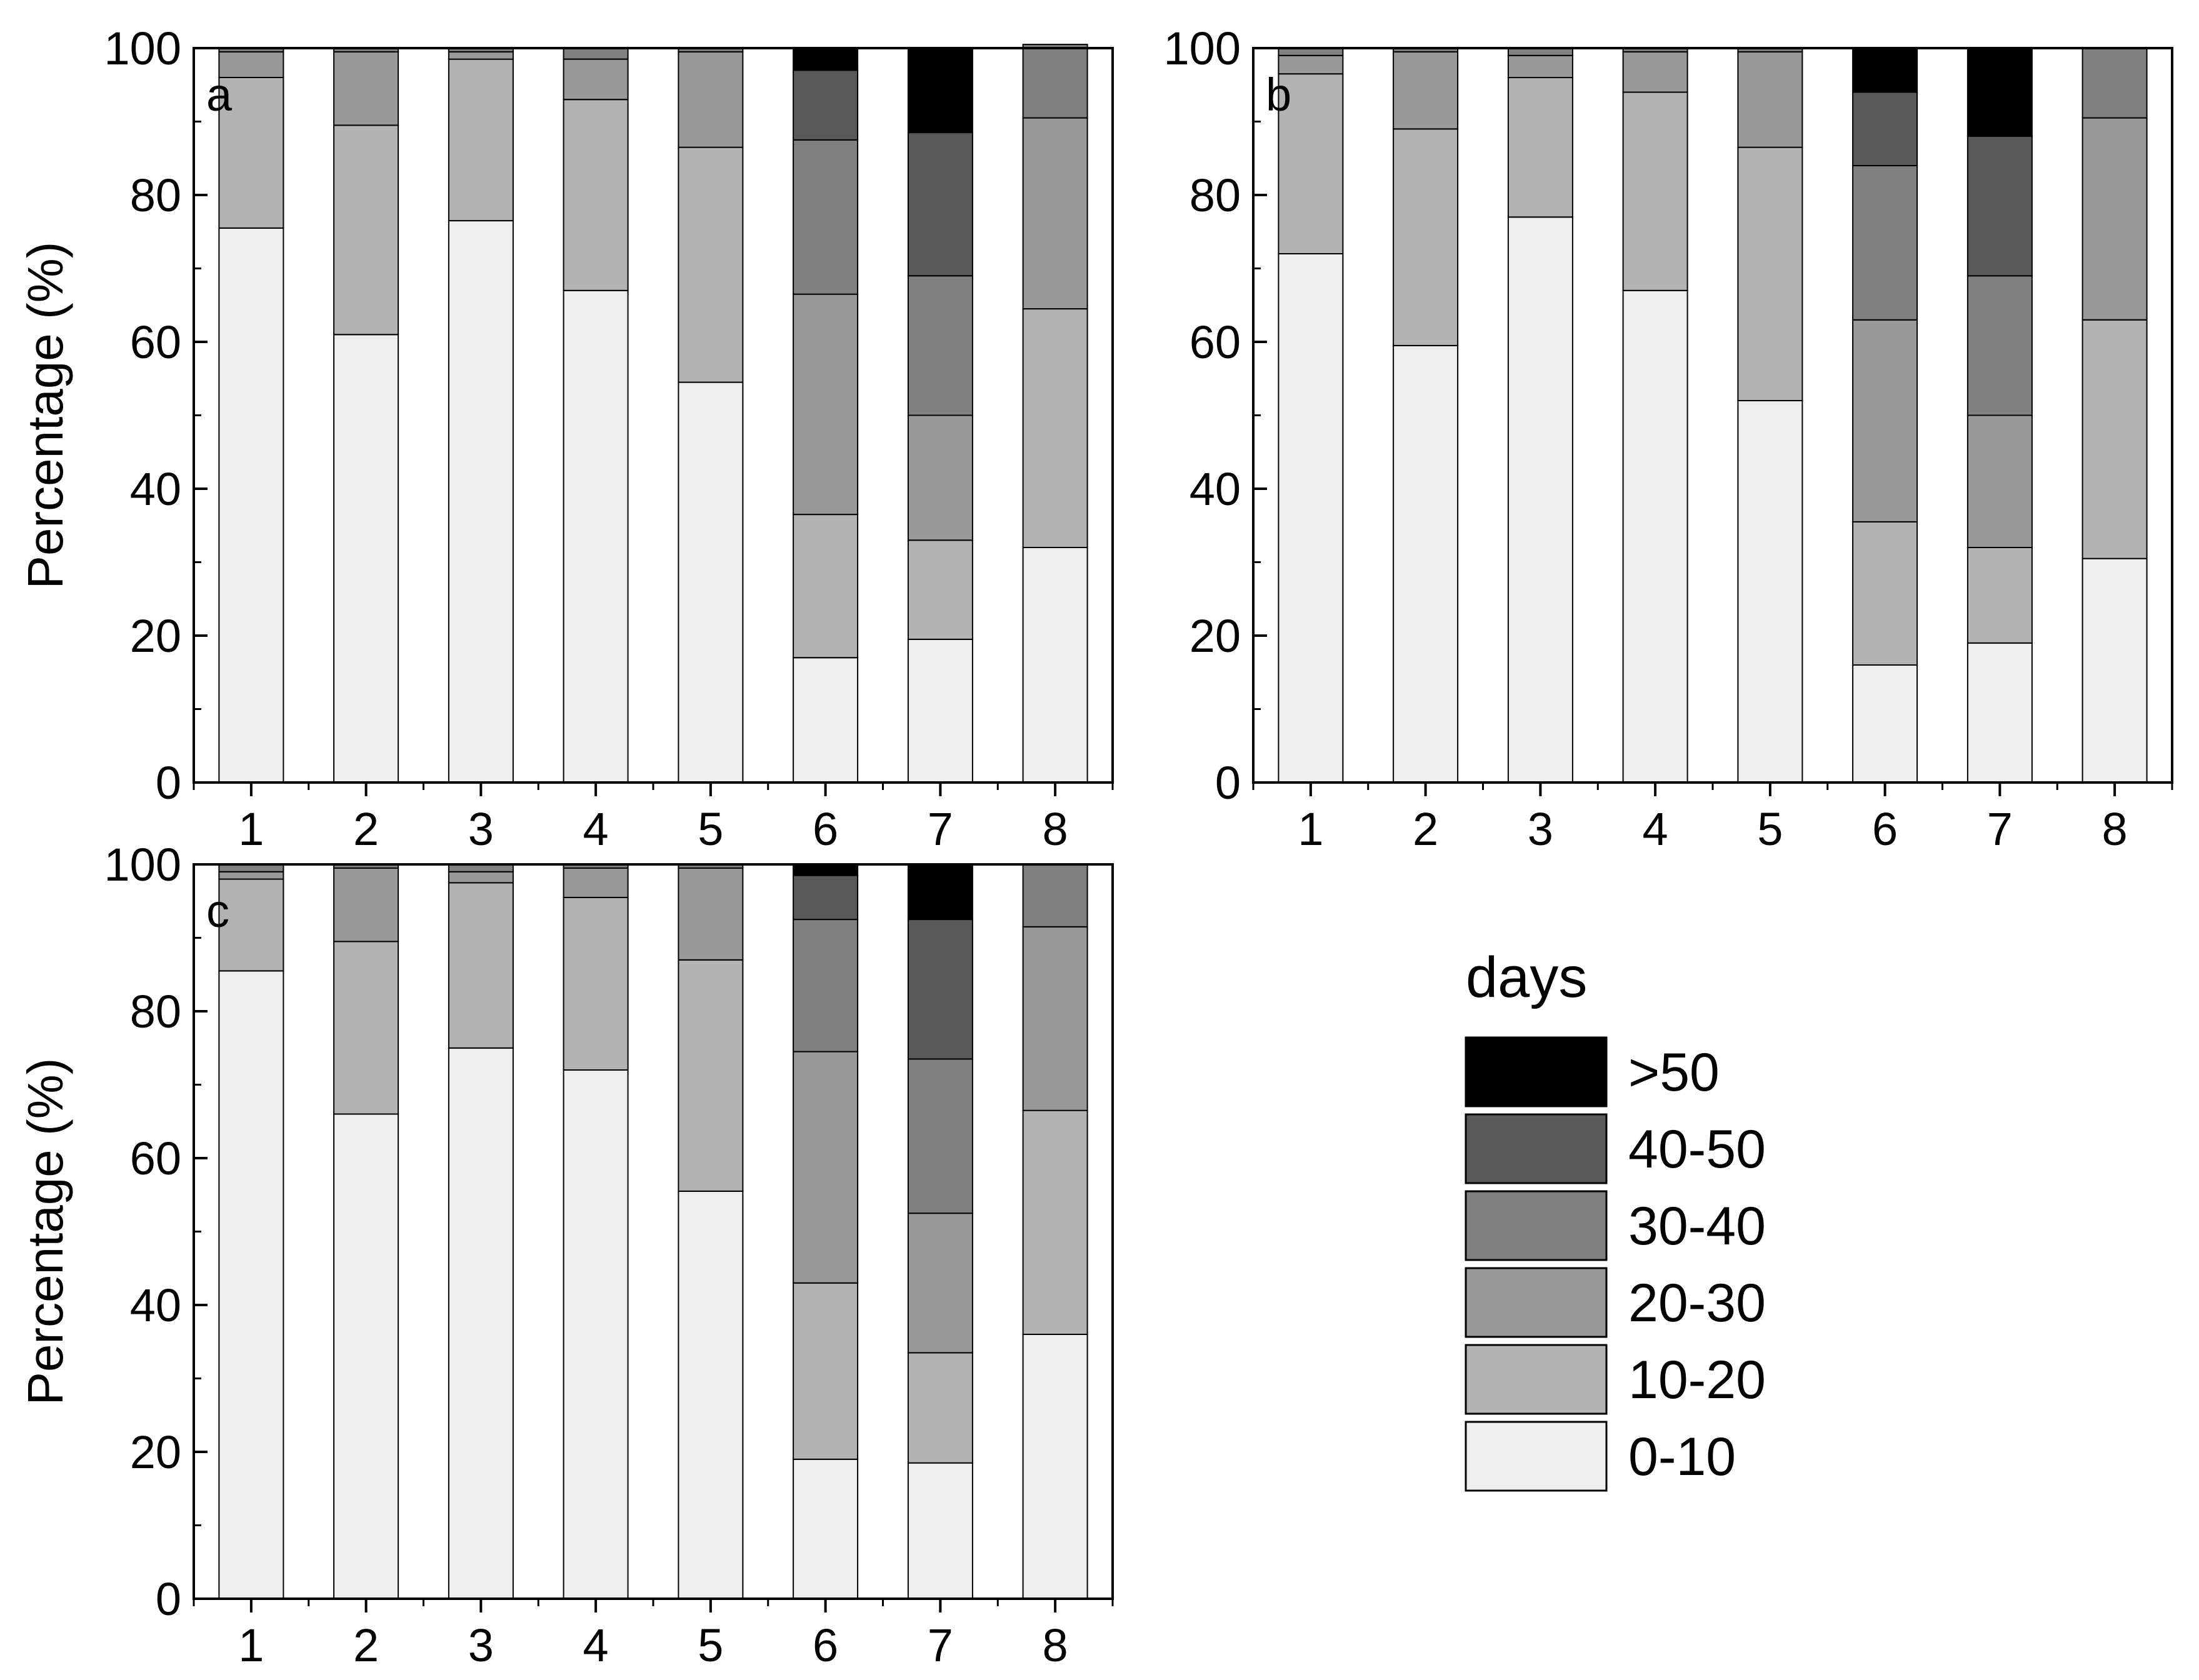 The width and height of the screenshot is (2199, 1680). Describe the element at coordinates (1697, 1303) in the screenshot. I see `legend-label: 20-30` at that location.